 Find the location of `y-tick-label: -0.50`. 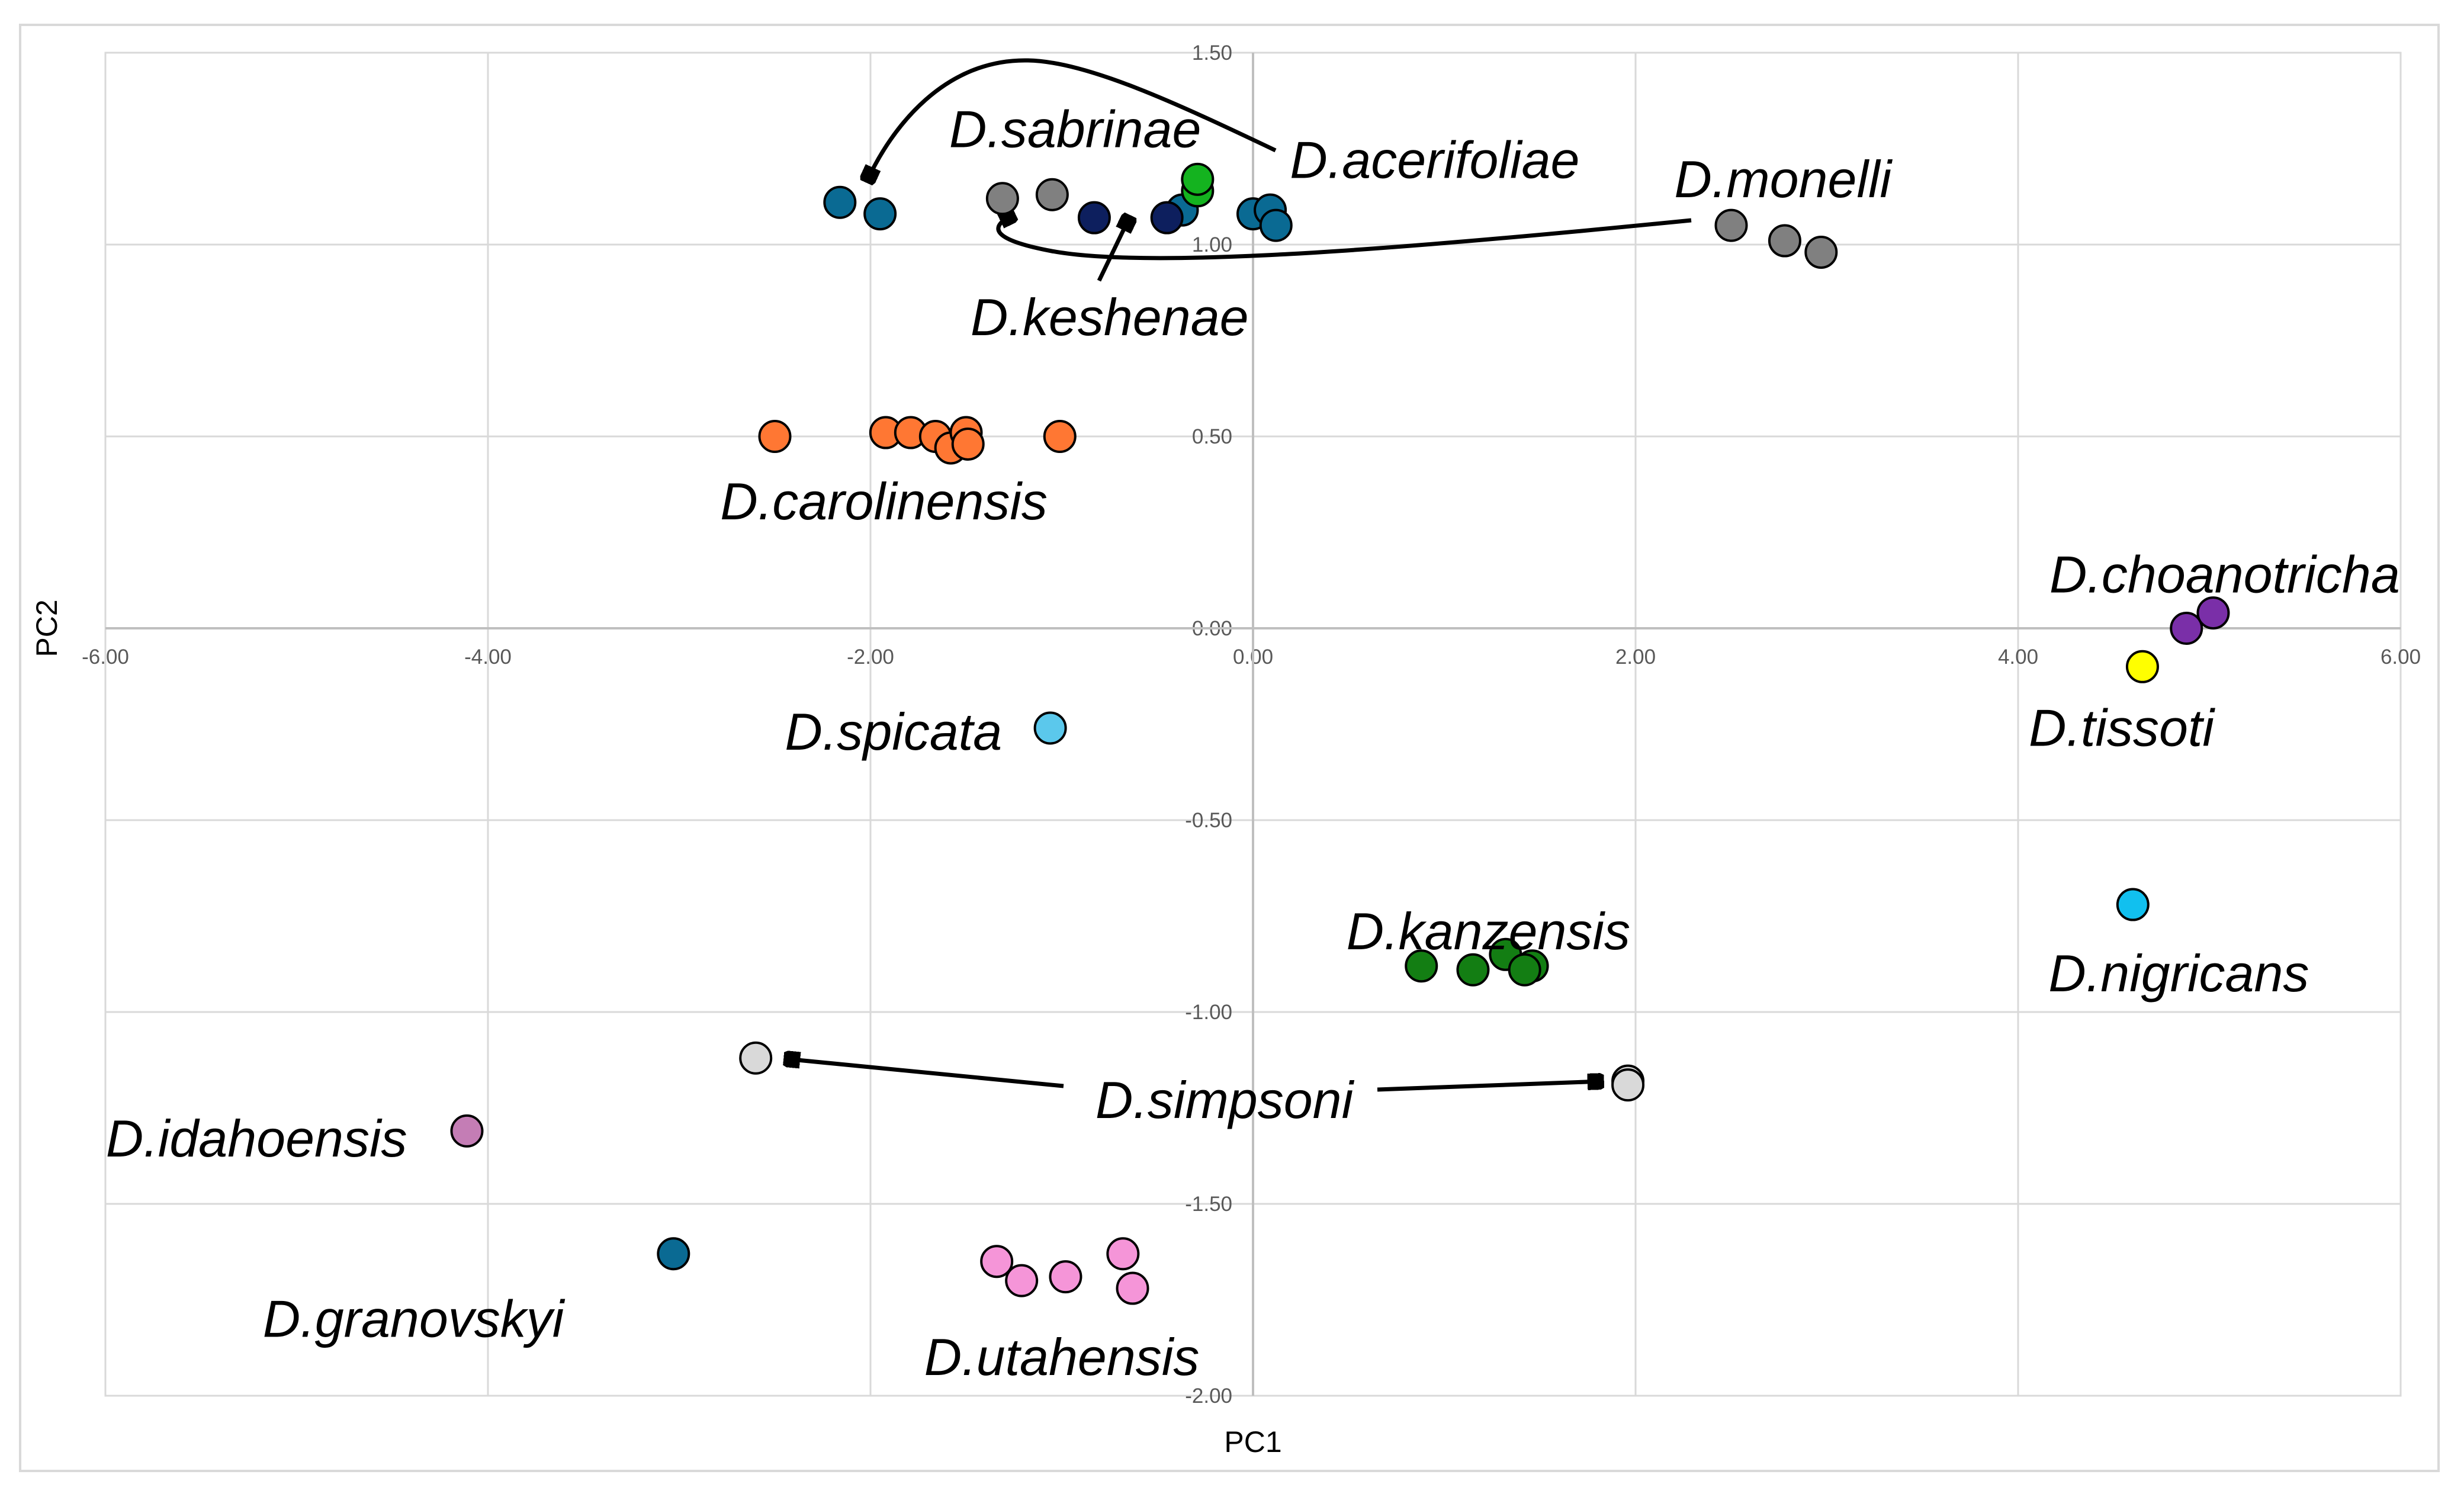

y-tick-label: -0.50 is located at coordinates (1208, 820).